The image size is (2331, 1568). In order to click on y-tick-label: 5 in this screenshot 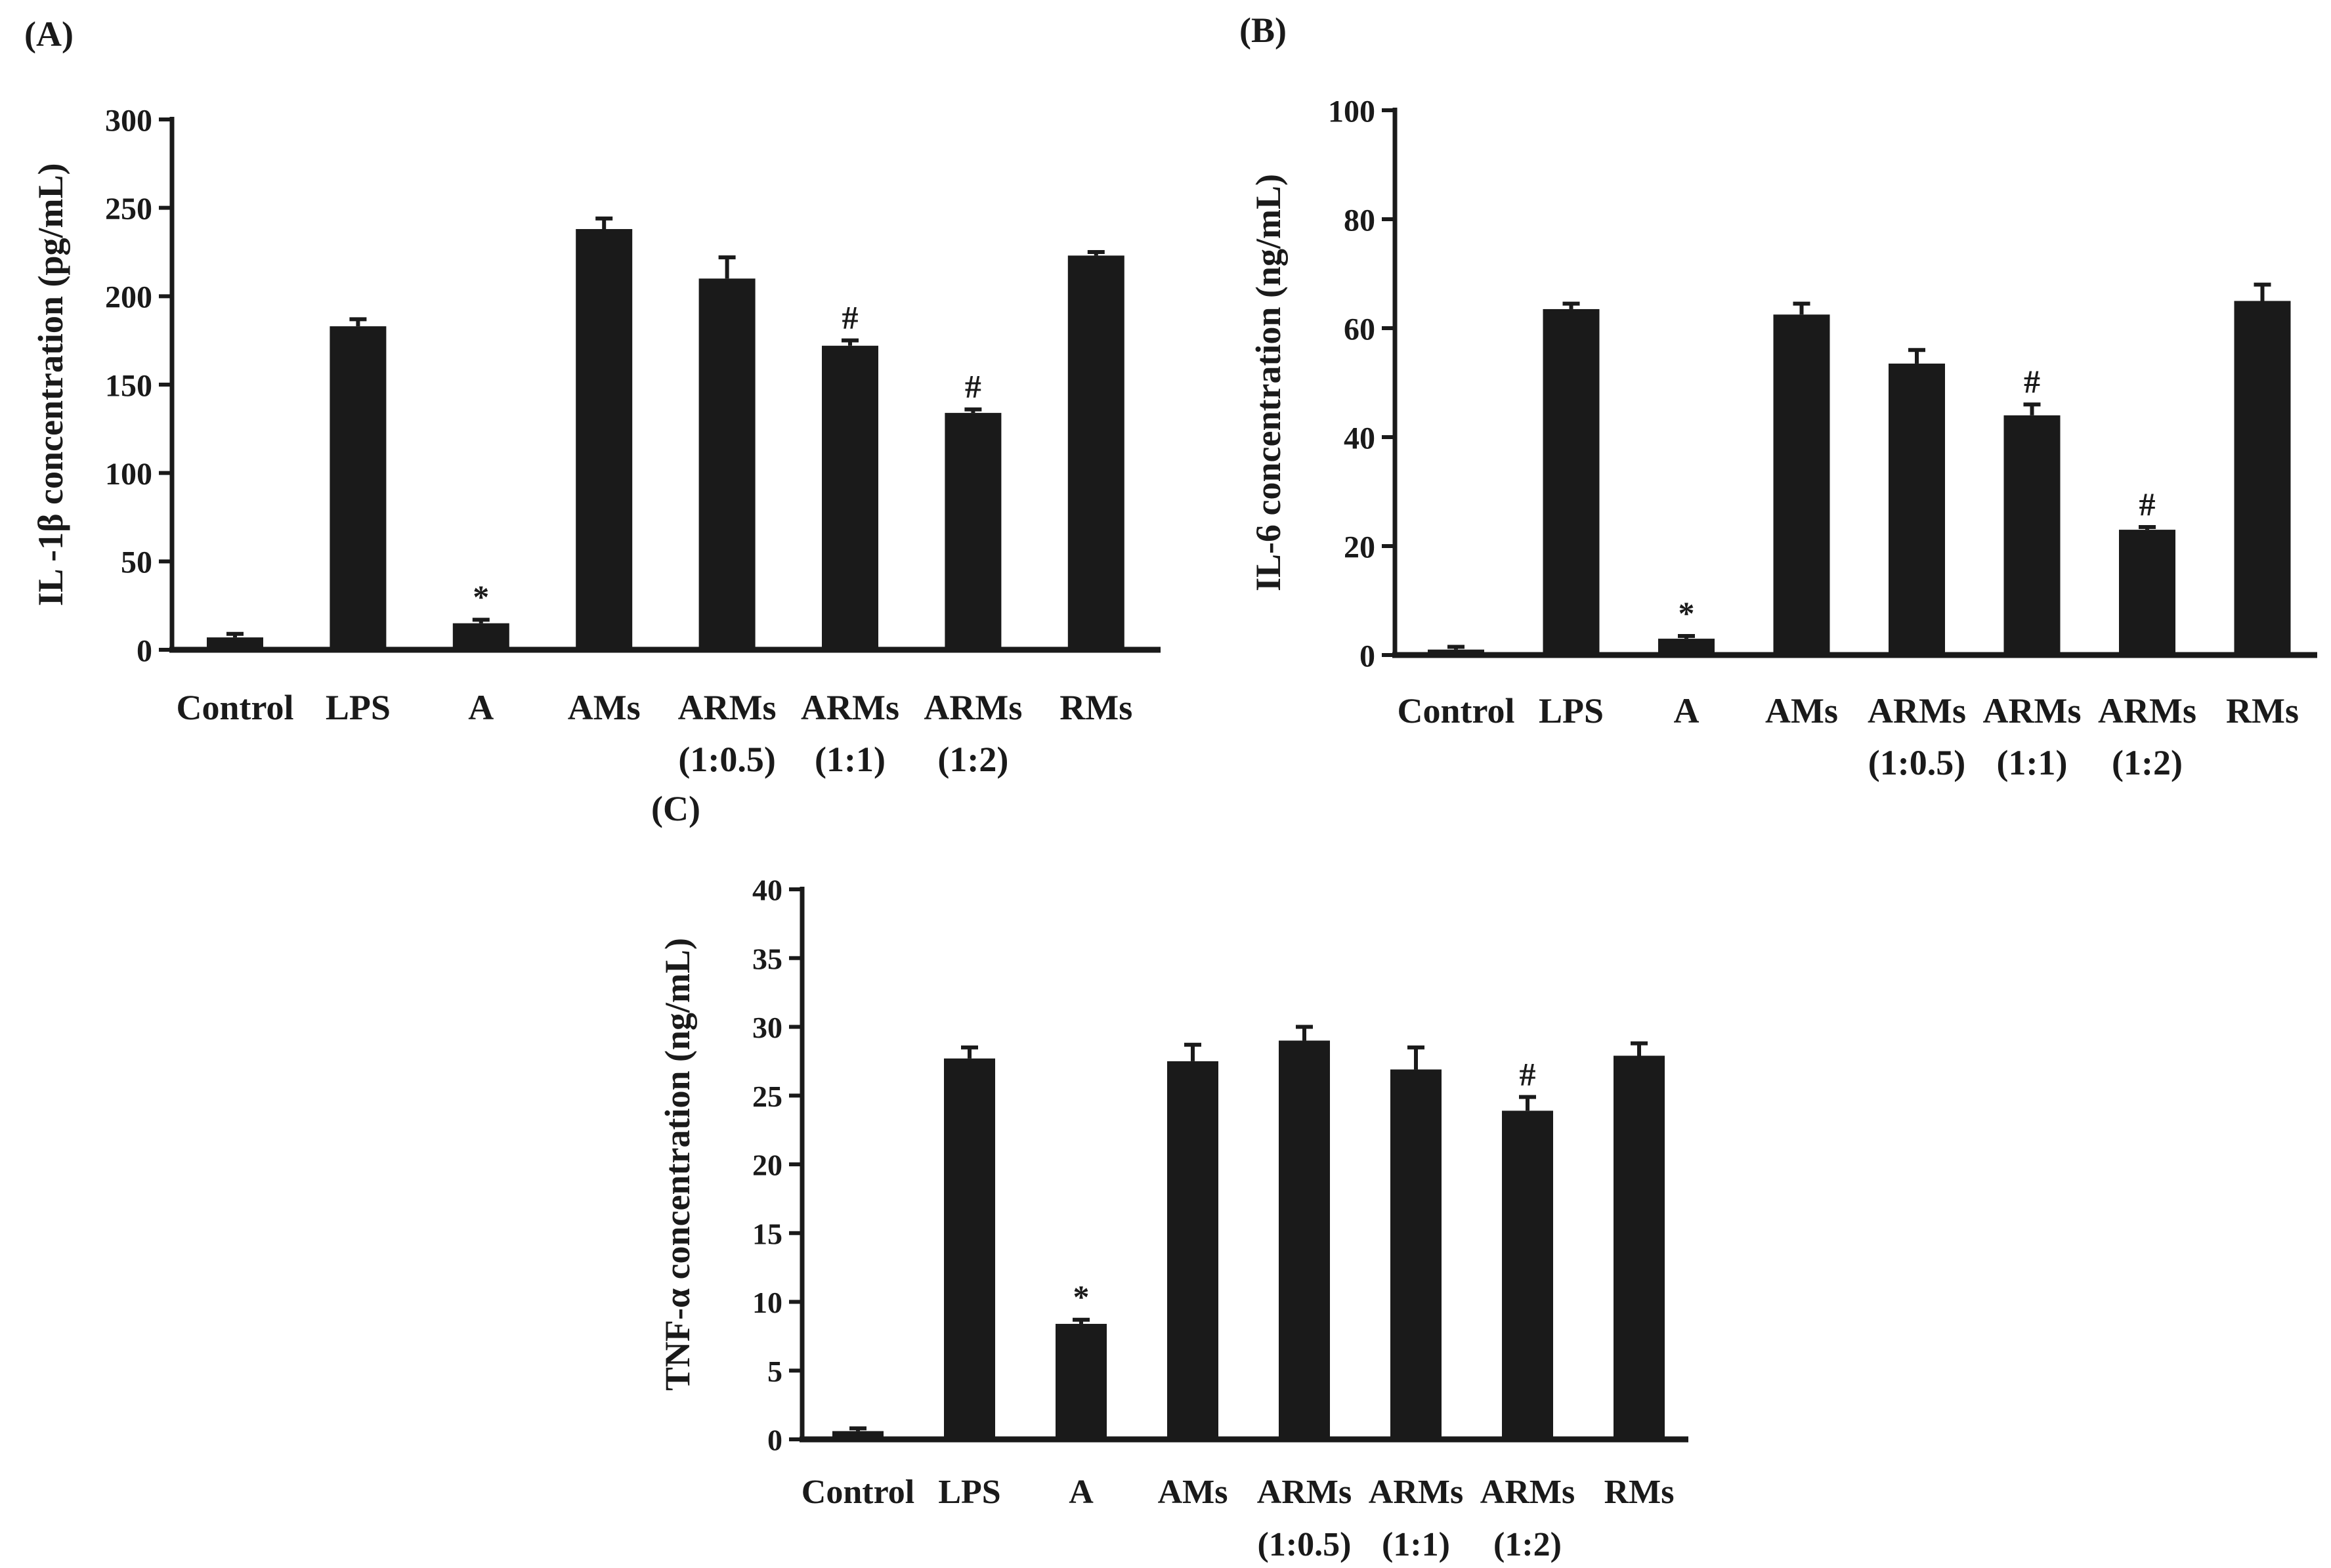, I will do `click(774, 1371)`.